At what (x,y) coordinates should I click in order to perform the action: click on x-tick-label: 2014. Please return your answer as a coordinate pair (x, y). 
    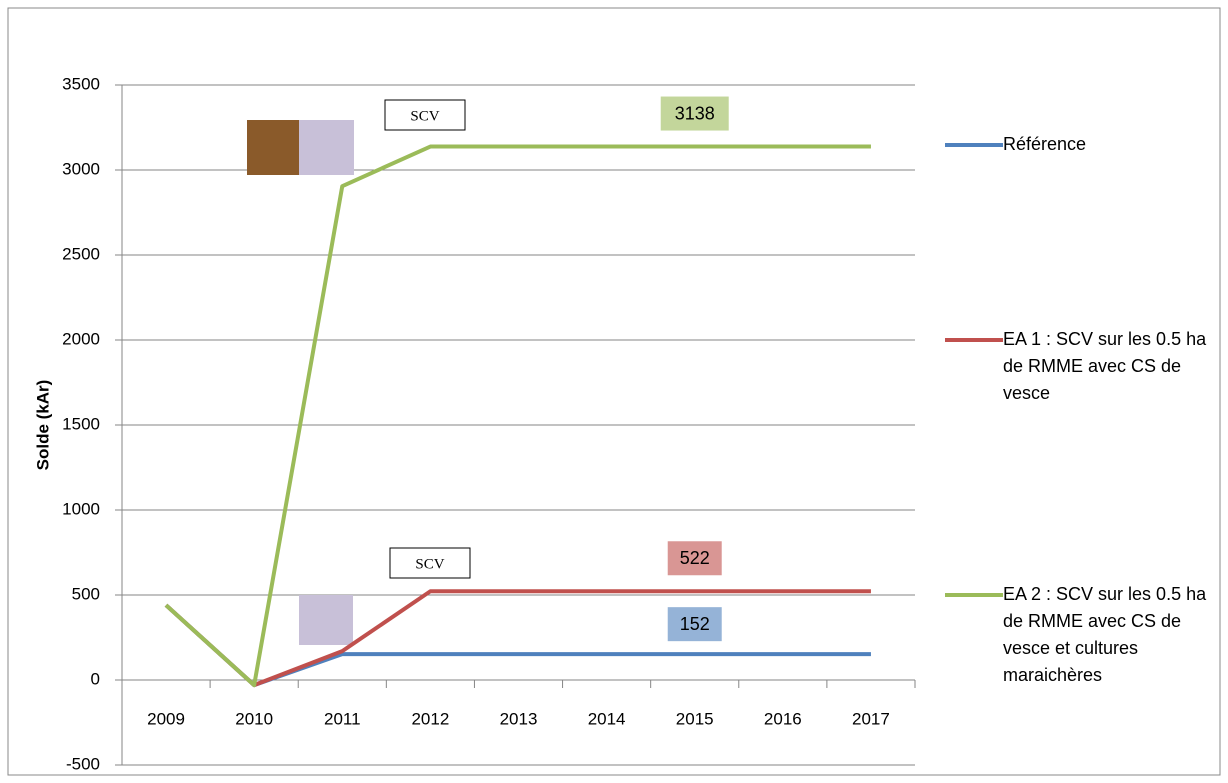
    Looking at the image, I should click on (607, 718).